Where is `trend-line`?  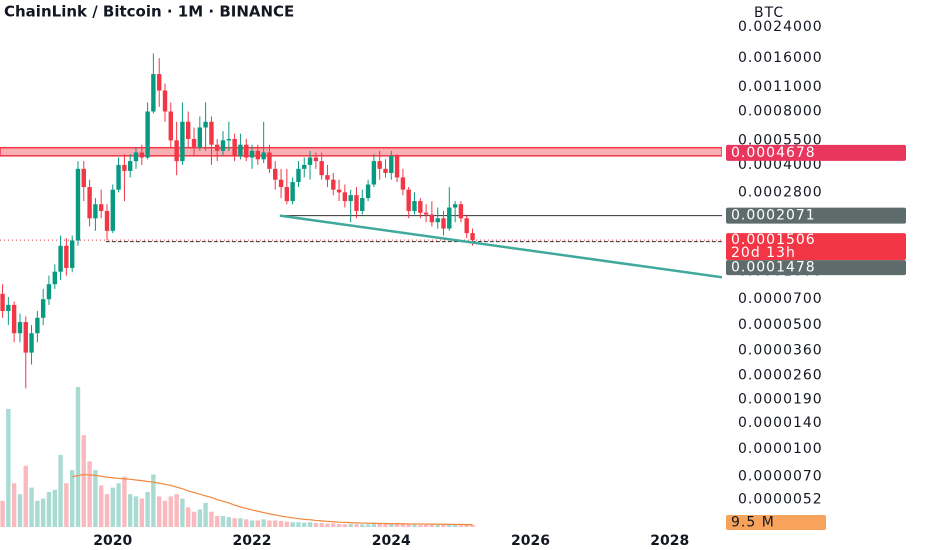
trend-line is located at coordinates (500, 246).